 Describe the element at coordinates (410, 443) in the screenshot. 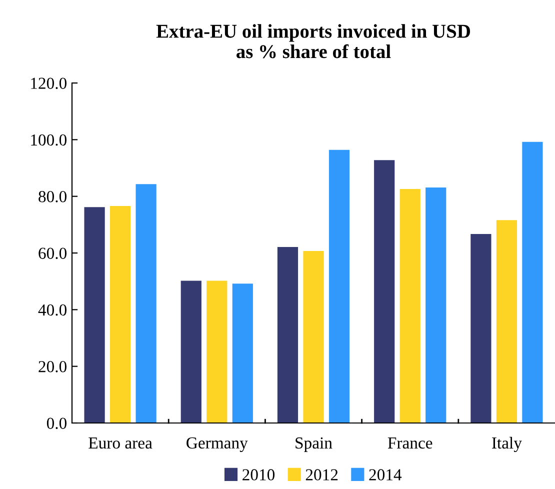

I see `x-tick-label: France` at that location.